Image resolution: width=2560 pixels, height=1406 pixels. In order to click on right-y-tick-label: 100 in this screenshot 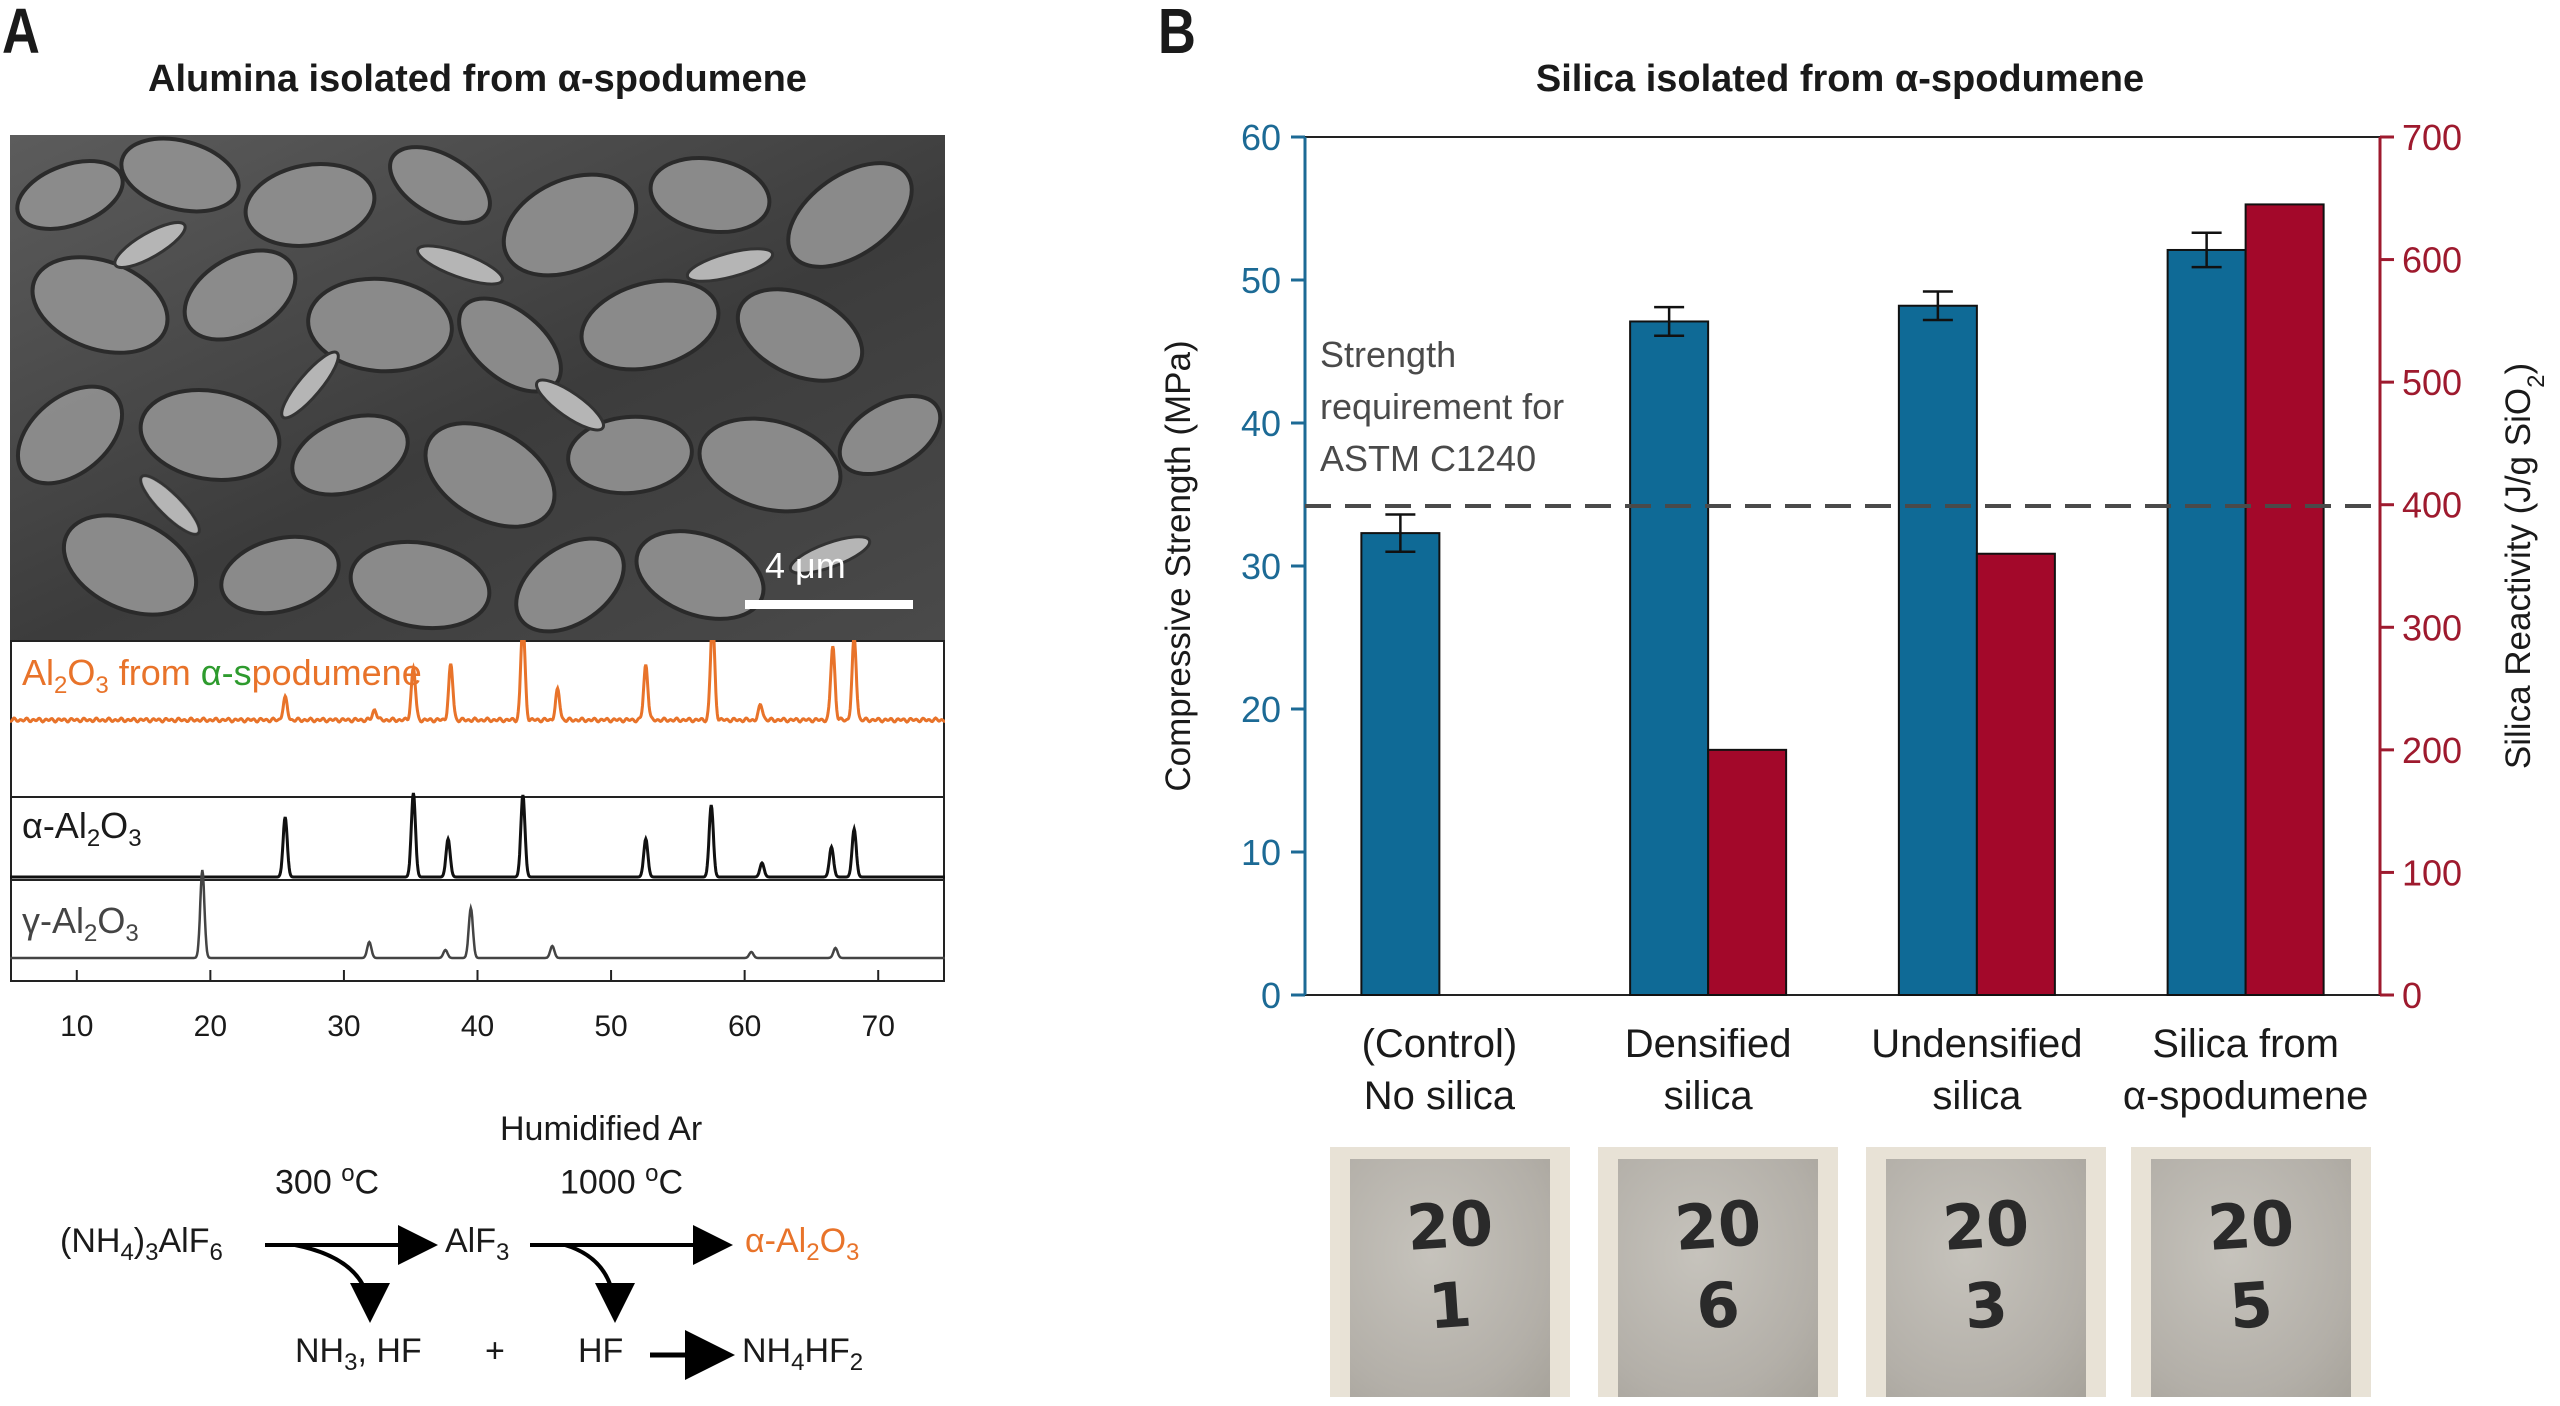, I will do `click(2432, 872)`.